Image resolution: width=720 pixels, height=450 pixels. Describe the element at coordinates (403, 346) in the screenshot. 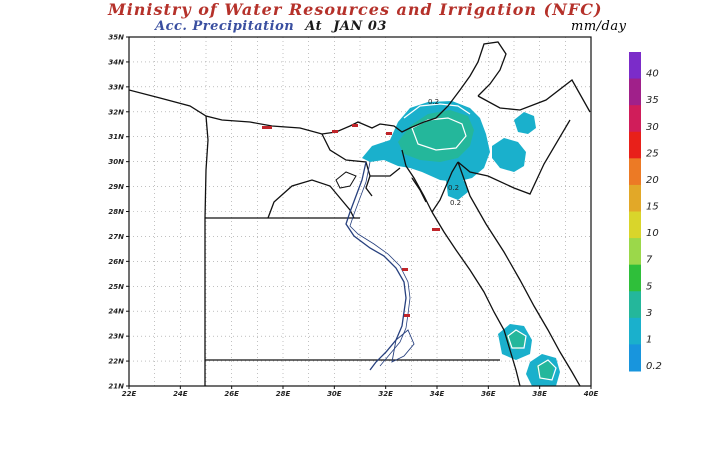

I see `lake-nasser` at that location.